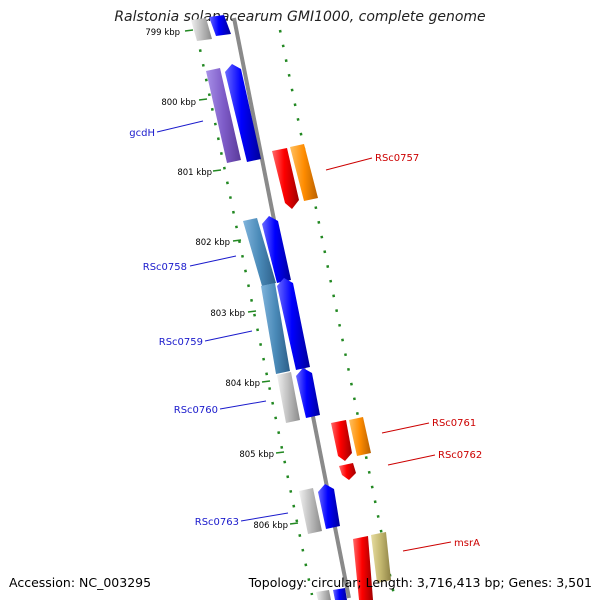  Describe the element at coordinates (212, 243) in the screenshot. I see `kbp-label: 802 kbp` at that location.